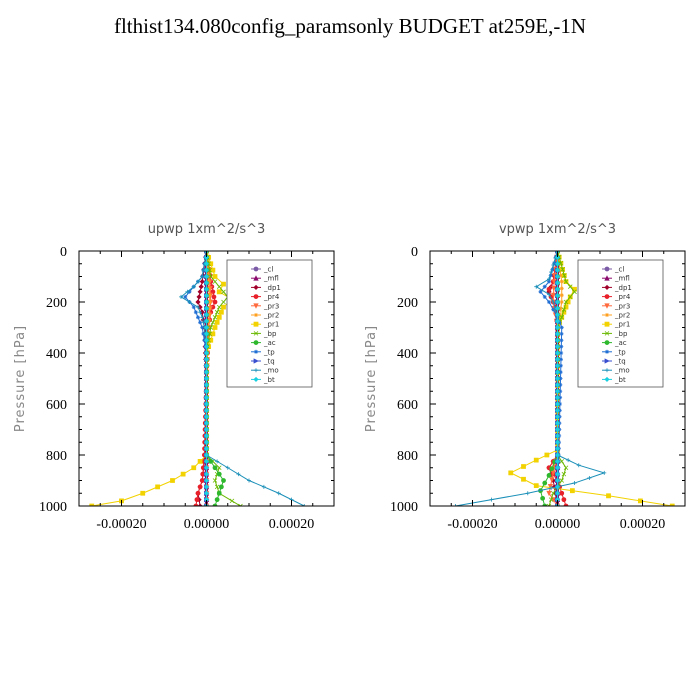 This screenshot has width=700, height=700. What do you see at coordinates (263, 343) in the screenshot?
I see `legend-entry: _ac` at bounding box center [263, 343].